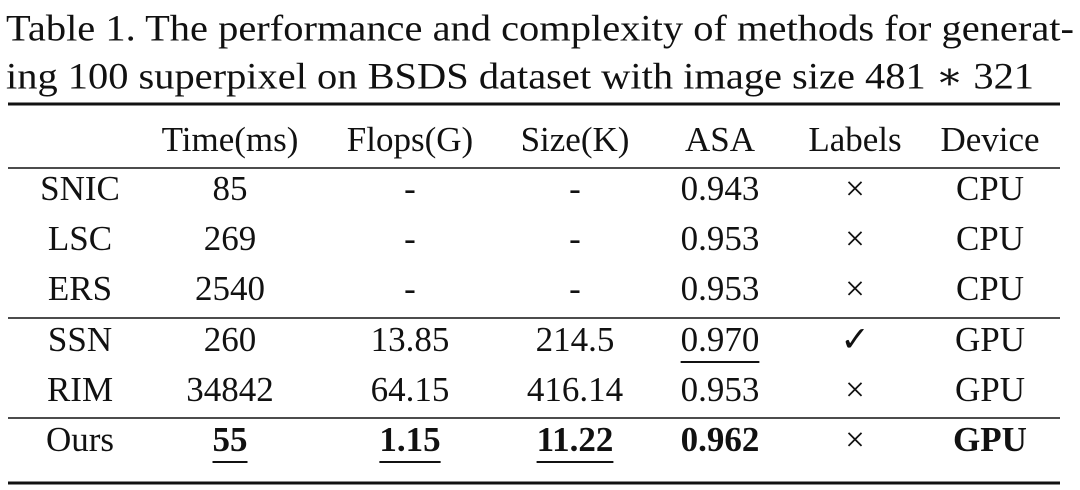 This screenshot has width=1080, height=490. What do you see at coordinates (80, 439) in the screenshot?
I see `row-label: Ours` at bounding box center [80, 439].